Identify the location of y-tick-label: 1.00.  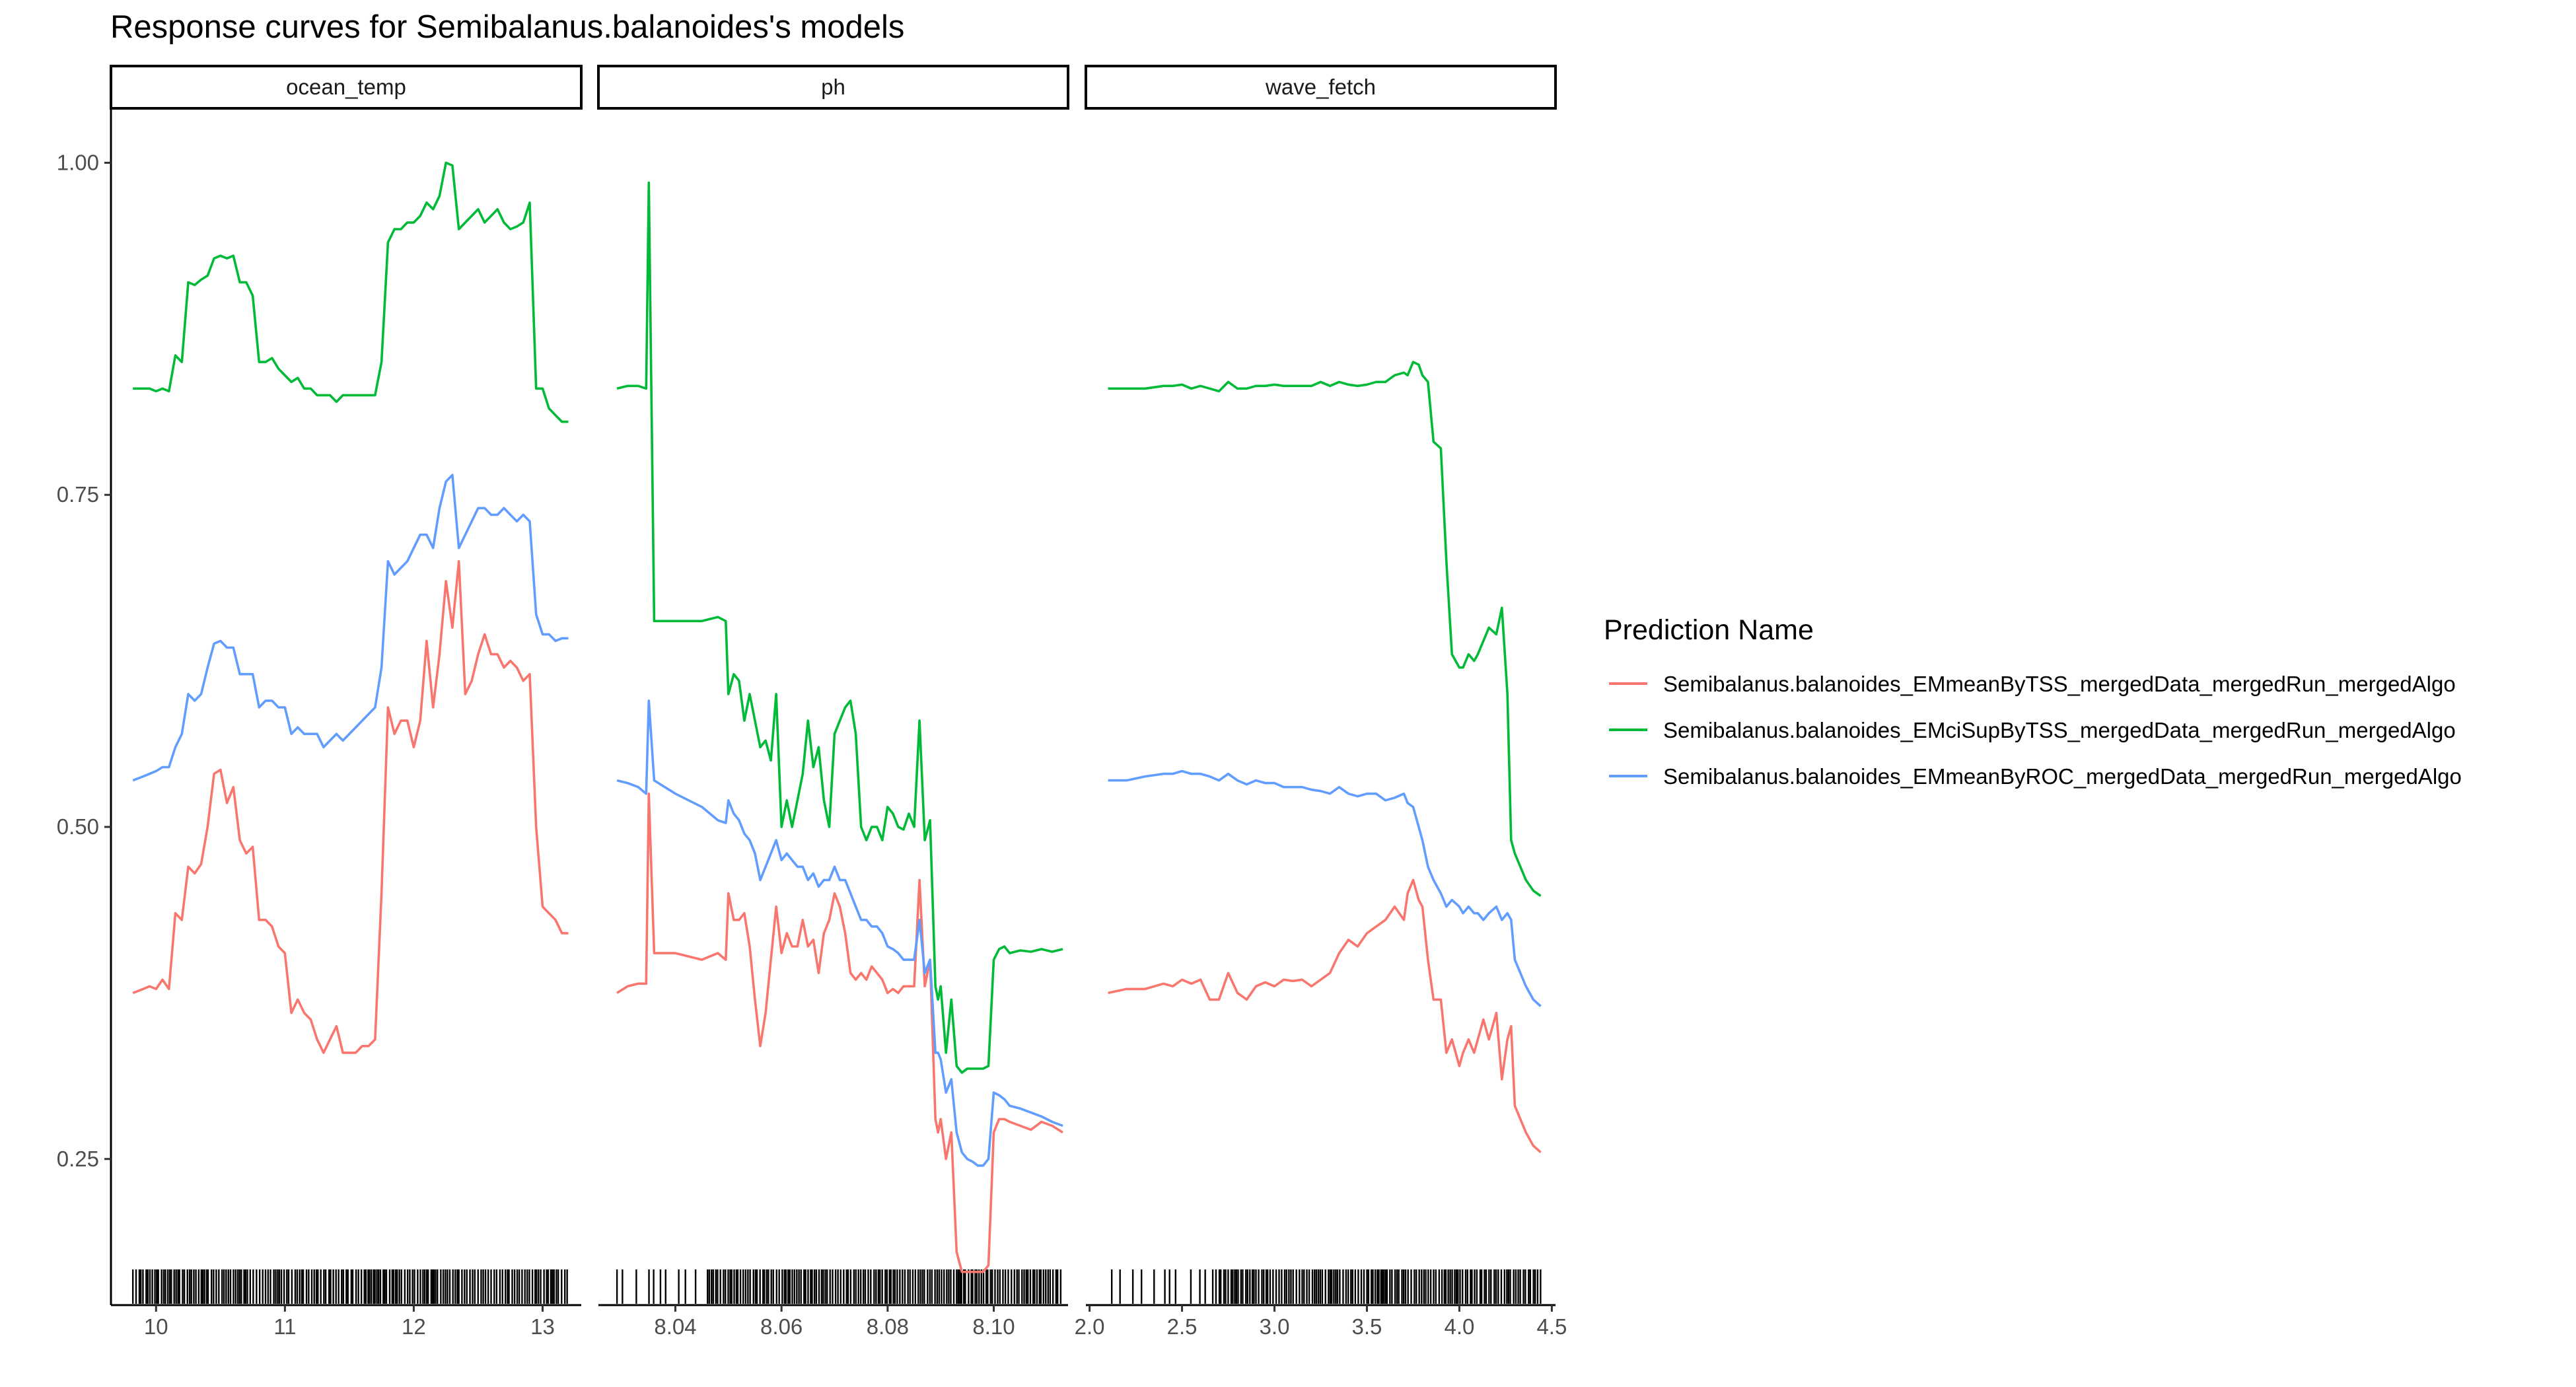
(78, 162).